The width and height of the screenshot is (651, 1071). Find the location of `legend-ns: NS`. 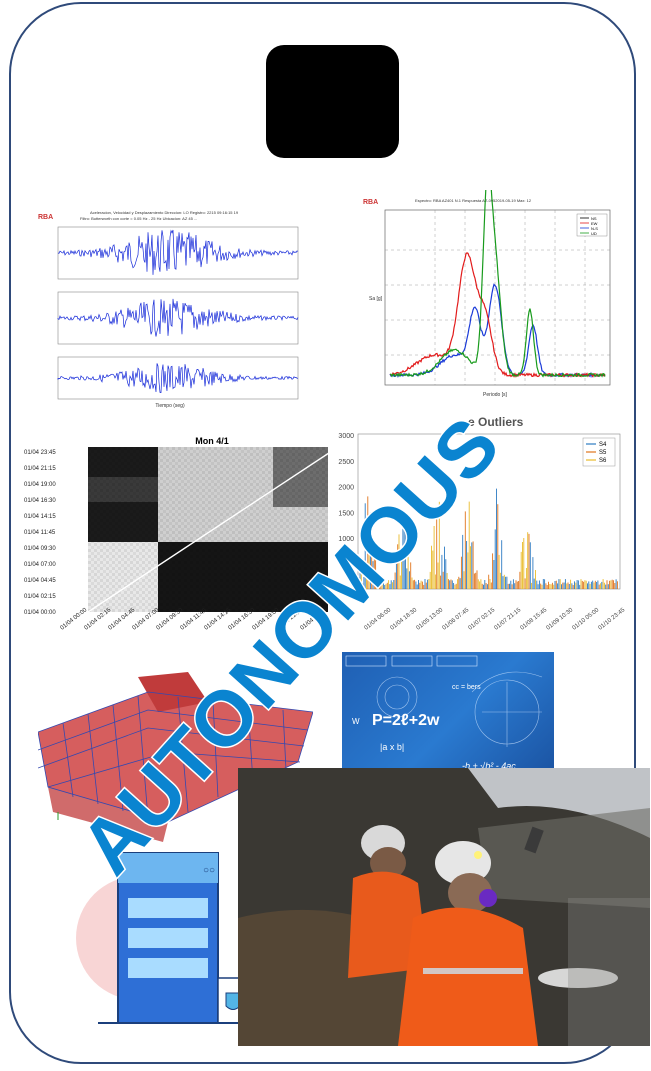

legend-ns: NS is located at coordinates (594, 218).